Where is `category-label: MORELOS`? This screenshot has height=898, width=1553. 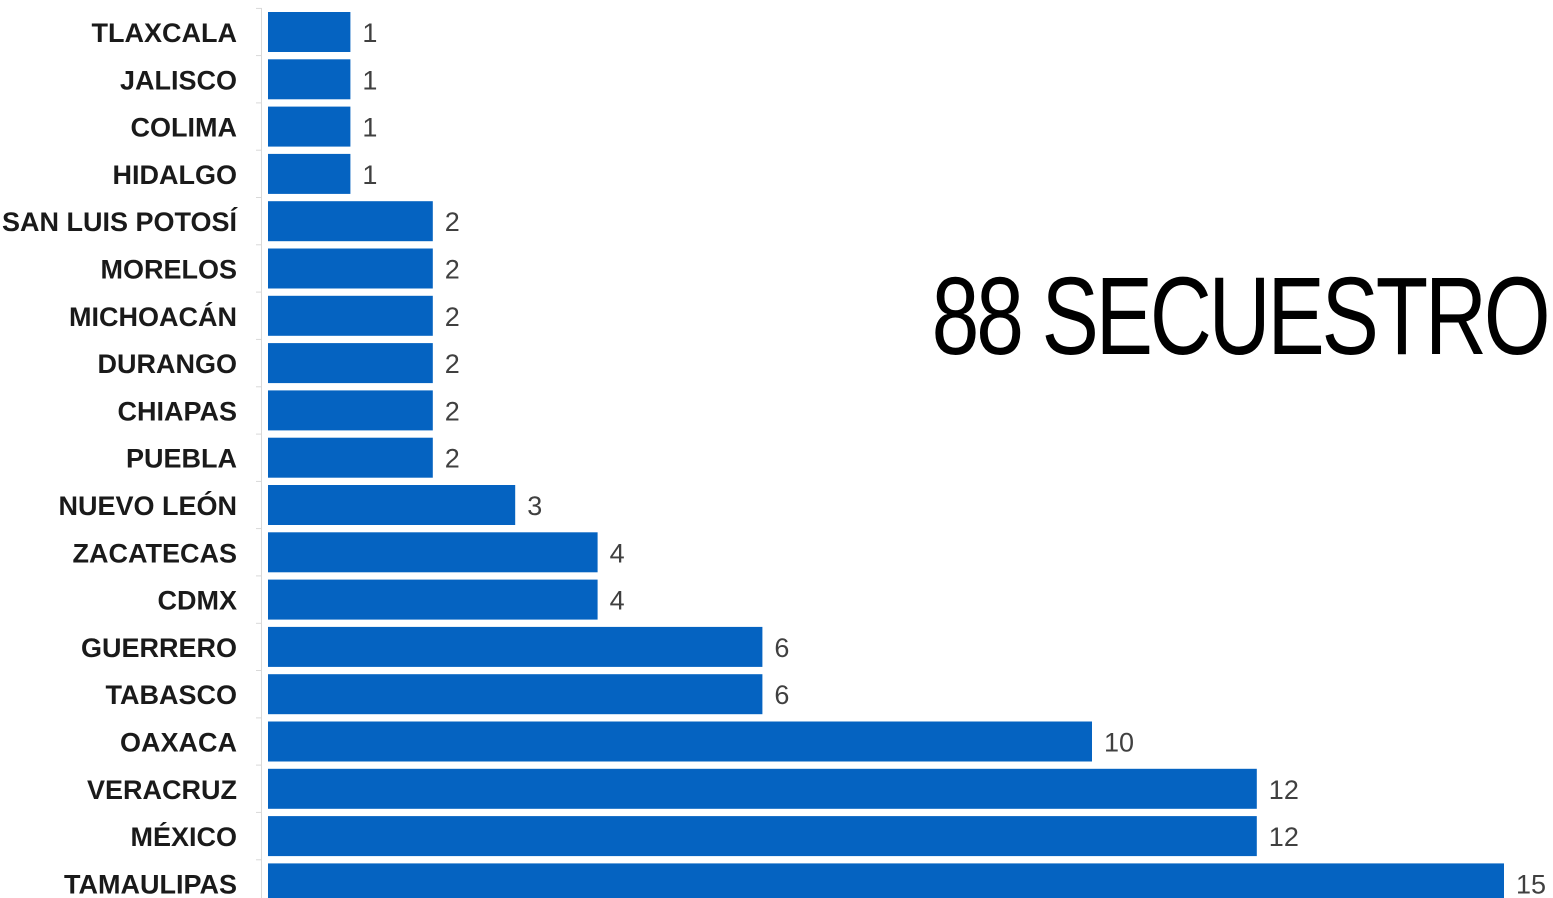 category-label: MORELOS is located at coordinates (168, 270).